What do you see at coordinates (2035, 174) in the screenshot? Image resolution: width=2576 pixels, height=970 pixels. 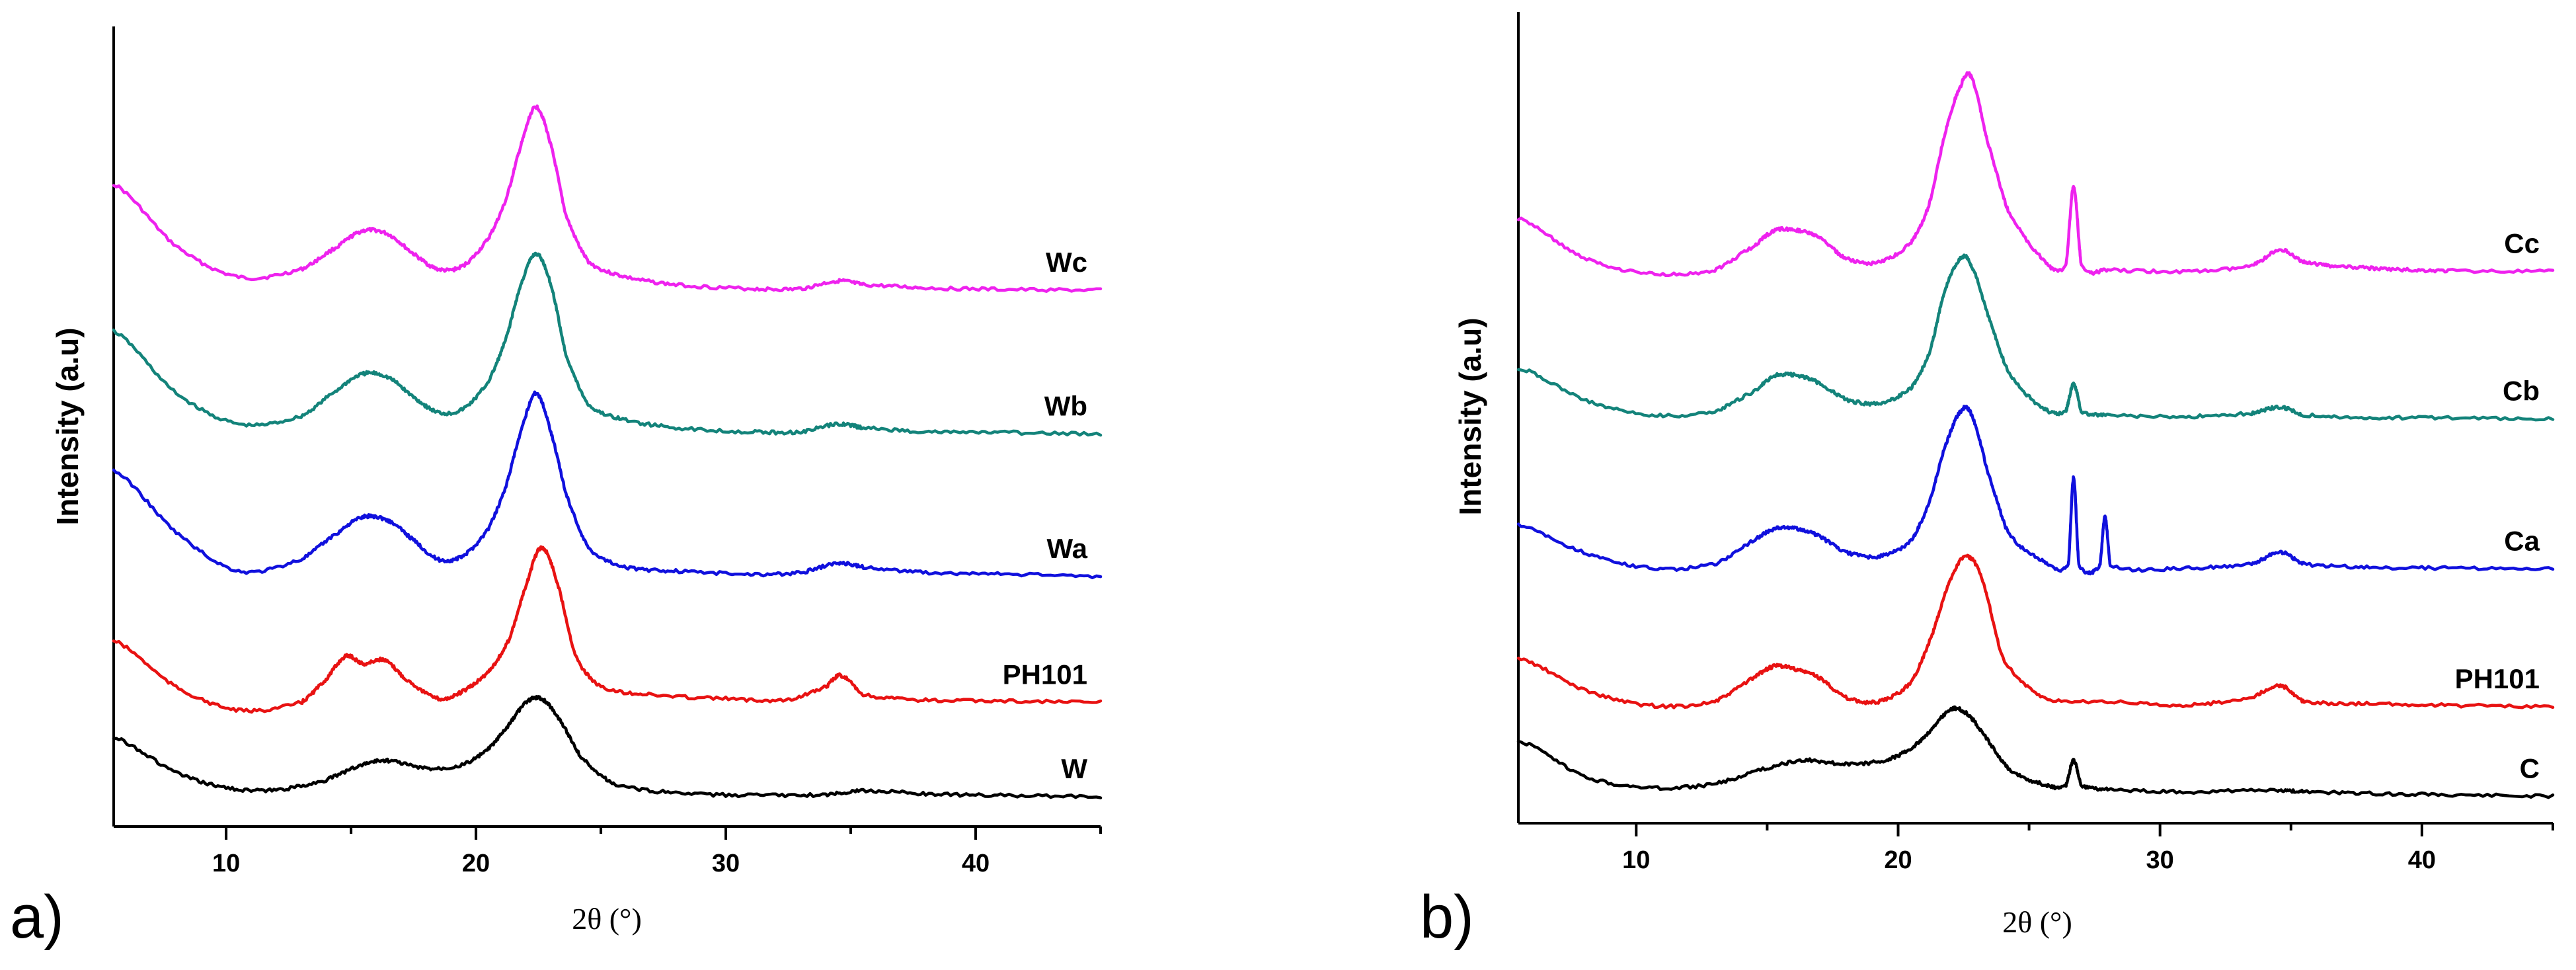 I see `series-line-cc` at bounding box center [2035, 174].